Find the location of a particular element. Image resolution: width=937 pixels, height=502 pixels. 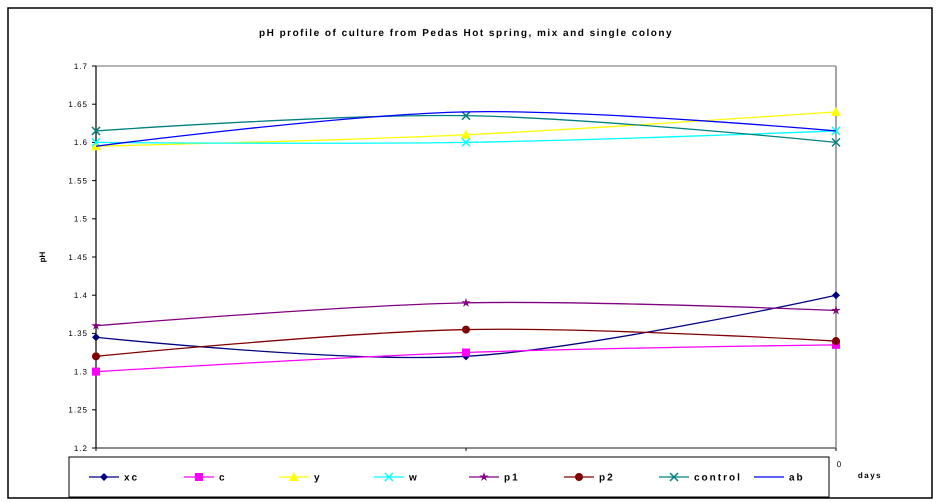

y-tick-label: 1.6 is located at coordinates (81, 143).